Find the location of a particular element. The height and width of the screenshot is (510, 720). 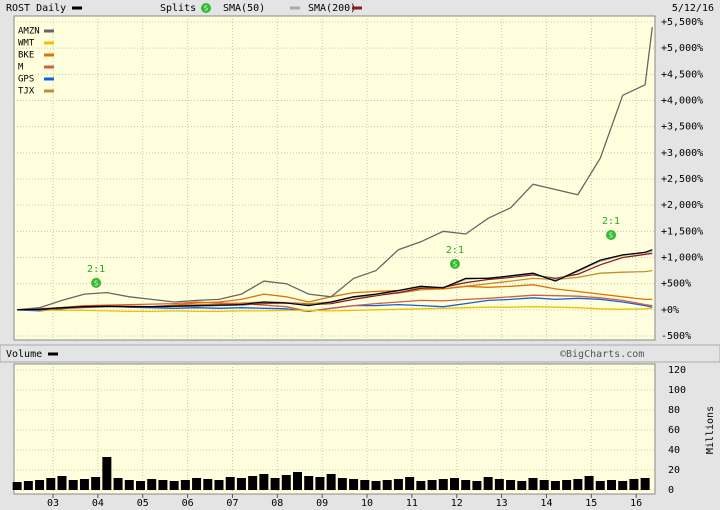

y-tick-label: +2,000% is located at coordinates (682, 205).